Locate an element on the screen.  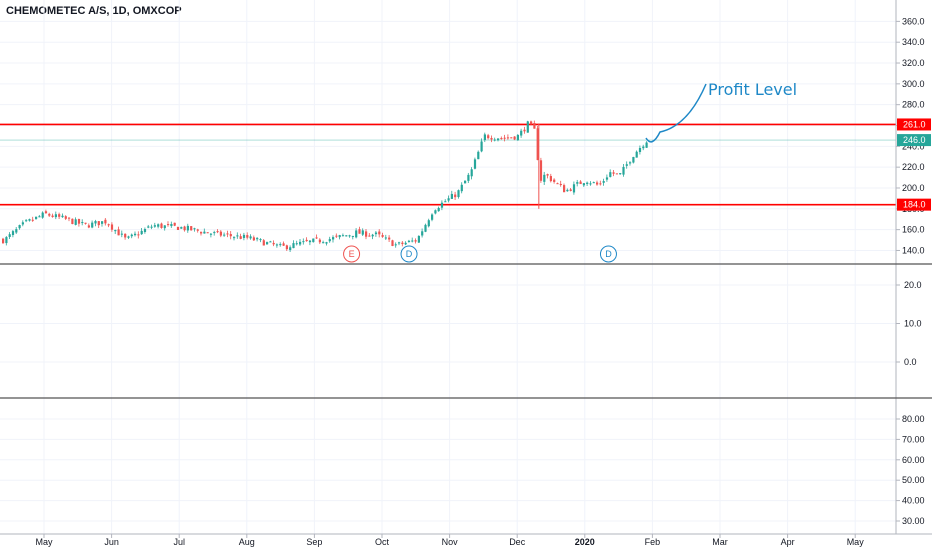
horizontal-levels is located at coordinates (448, 164).